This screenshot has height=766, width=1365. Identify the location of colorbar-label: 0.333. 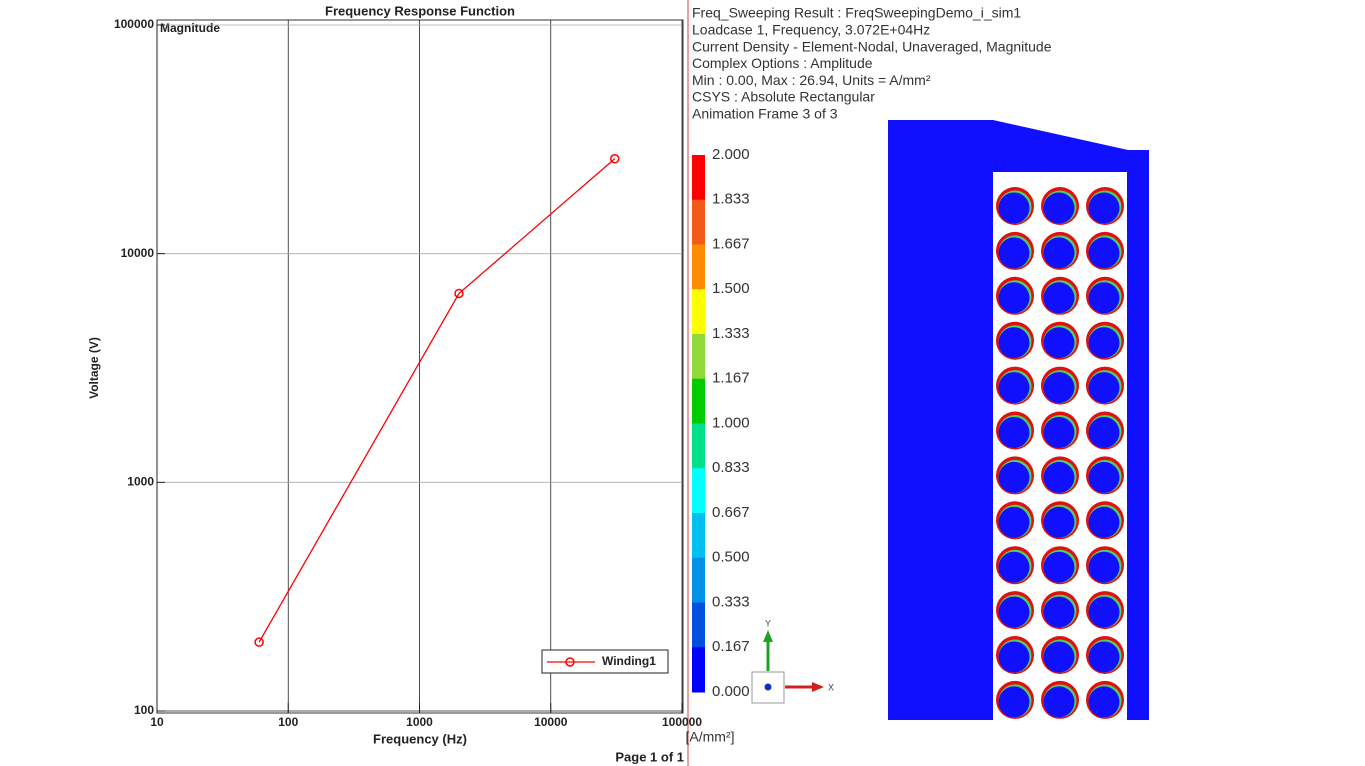
(731, 601).